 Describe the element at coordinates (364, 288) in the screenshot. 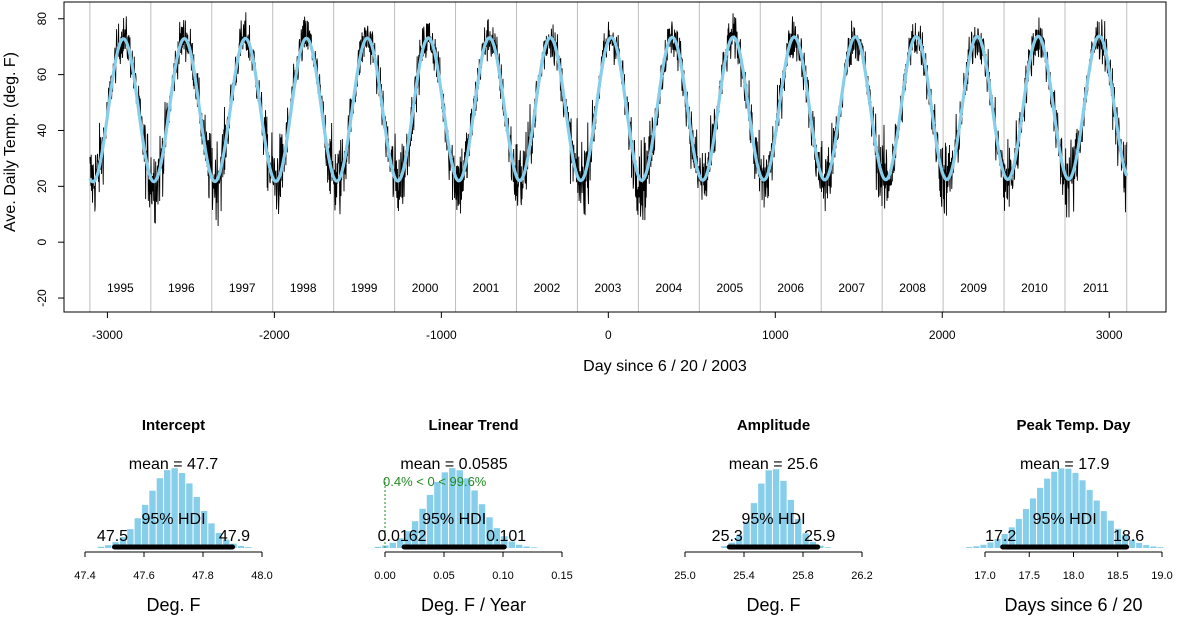

I see `year-label: 1999` at that location.